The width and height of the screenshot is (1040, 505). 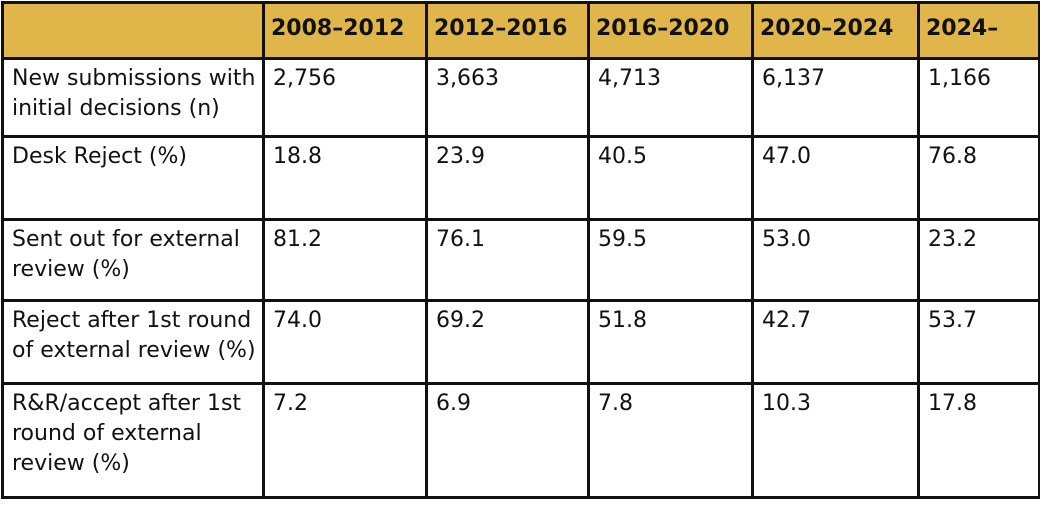 What do you see at coordinates (345, 440) in the screenshot?
I see `table-cell: 7.2` at bounding box center [345, 440].